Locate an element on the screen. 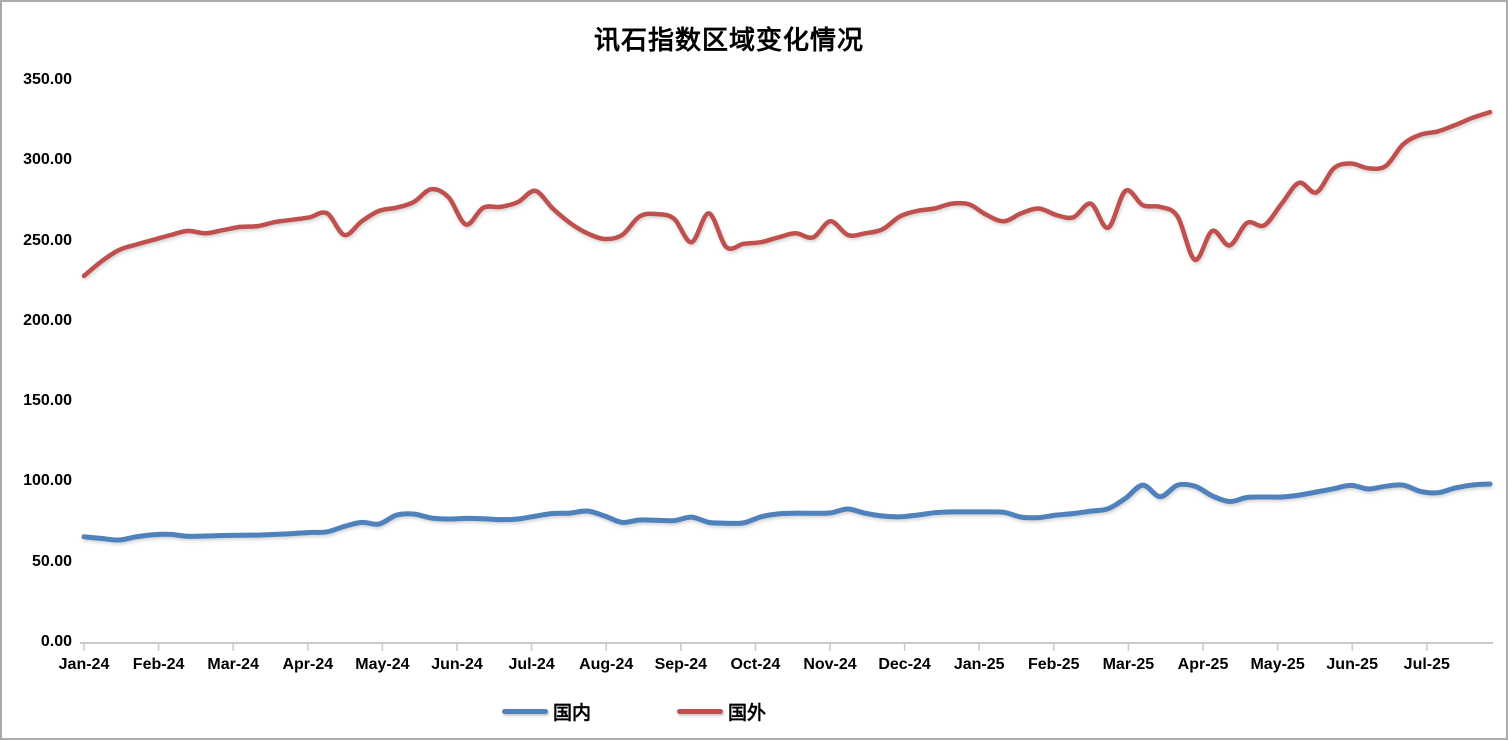  x-axis-label: Feb-24 is located at coordinates (158, 664).